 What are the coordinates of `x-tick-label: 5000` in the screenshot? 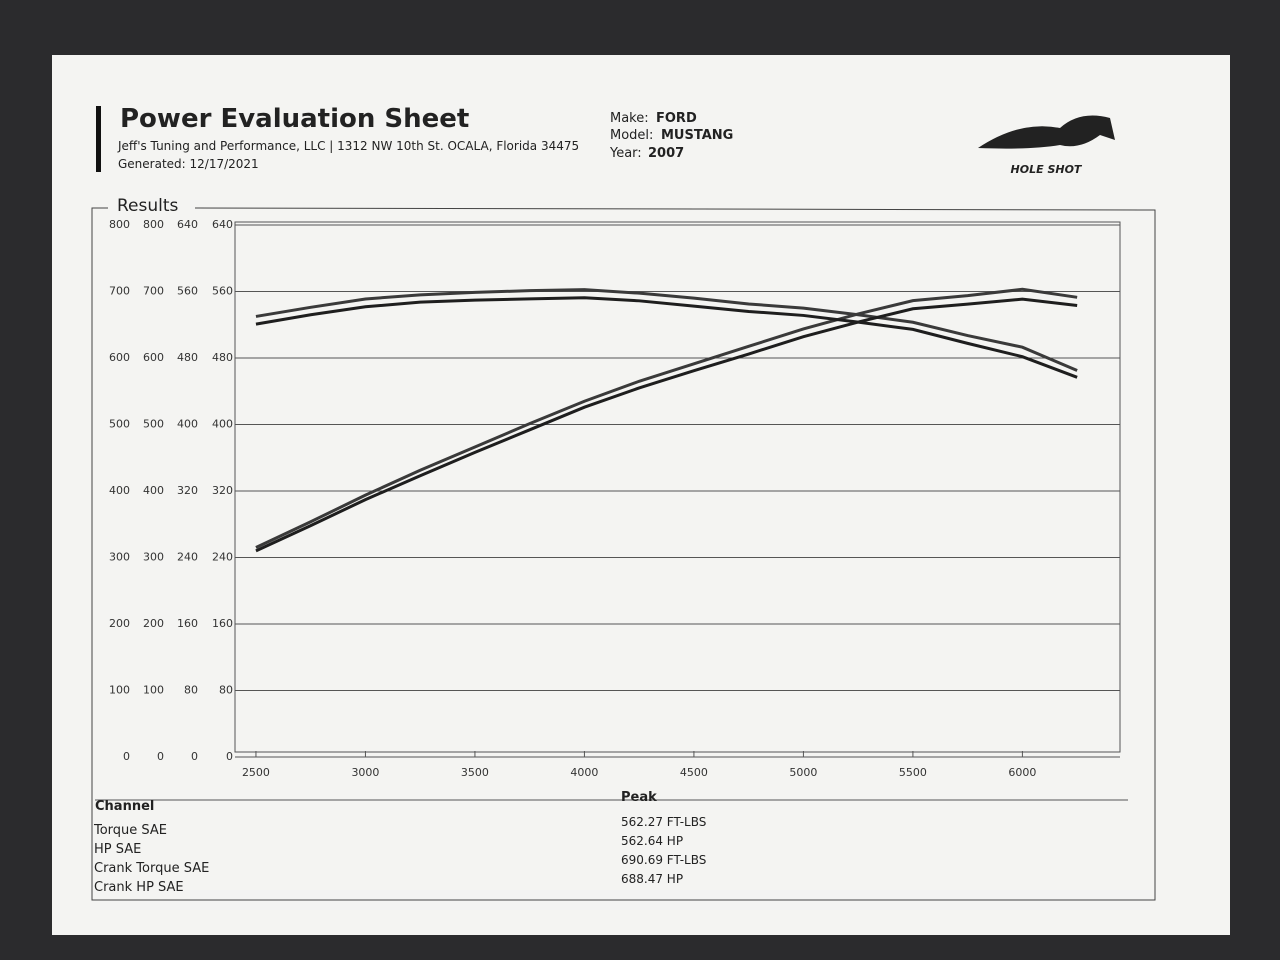 It's located at (803, 772).